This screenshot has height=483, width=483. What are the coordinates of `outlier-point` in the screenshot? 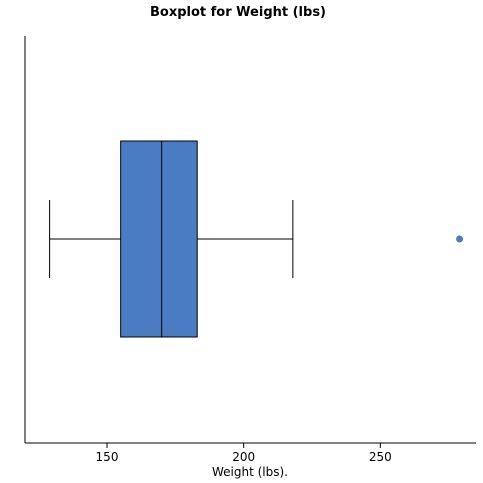 It's located at (460, 239).